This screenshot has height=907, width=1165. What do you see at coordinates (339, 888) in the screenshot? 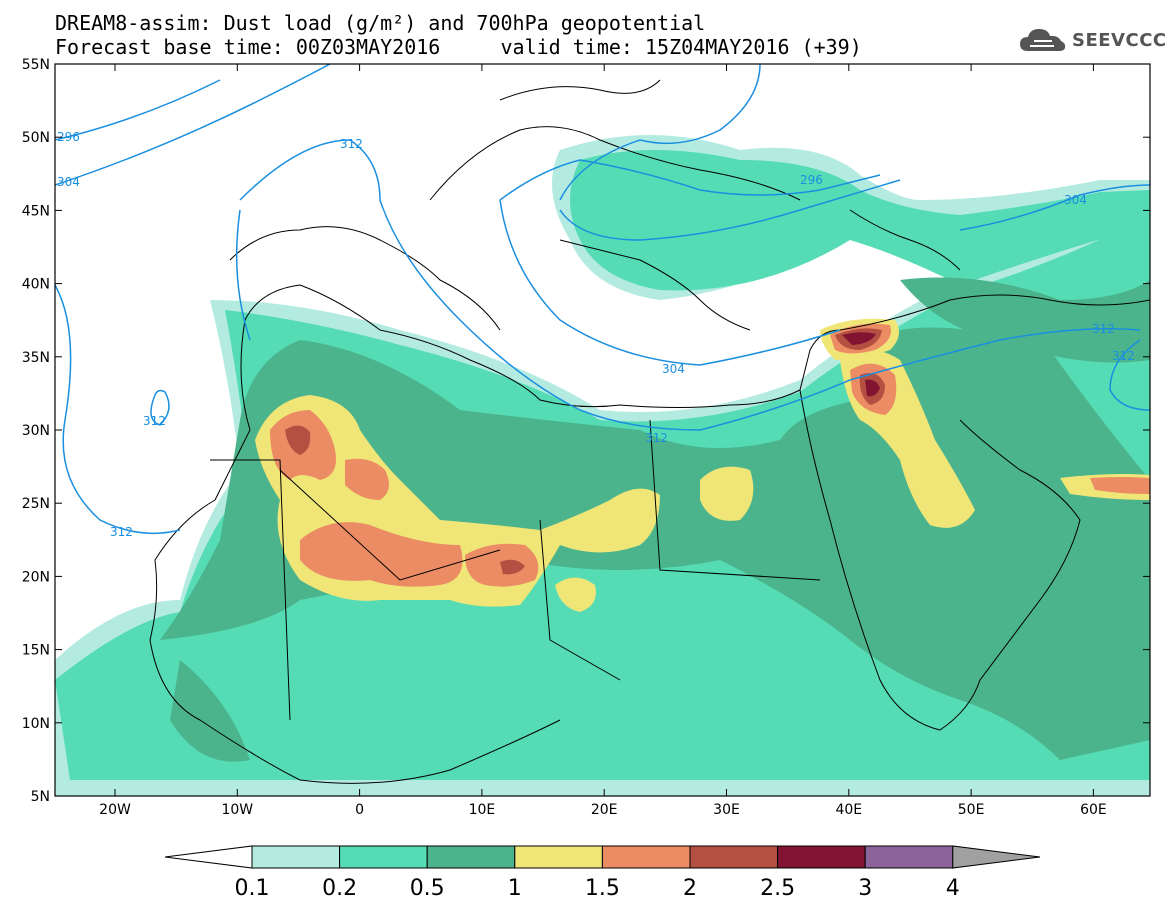
I see `colorbar-tick-label: 0.2` at bounding box center [339, 888].